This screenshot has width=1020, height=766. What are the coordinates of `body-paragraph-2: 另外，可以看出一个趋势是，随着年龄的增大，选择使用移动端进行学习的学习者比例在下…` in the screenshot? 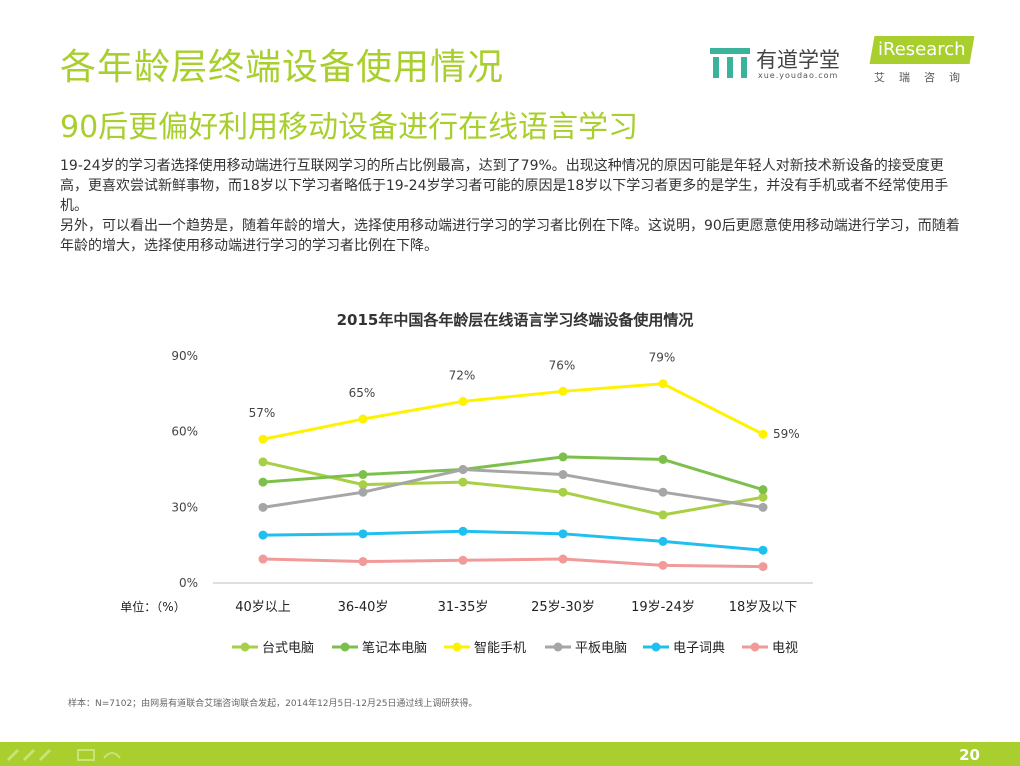 It's located at (510, 236).